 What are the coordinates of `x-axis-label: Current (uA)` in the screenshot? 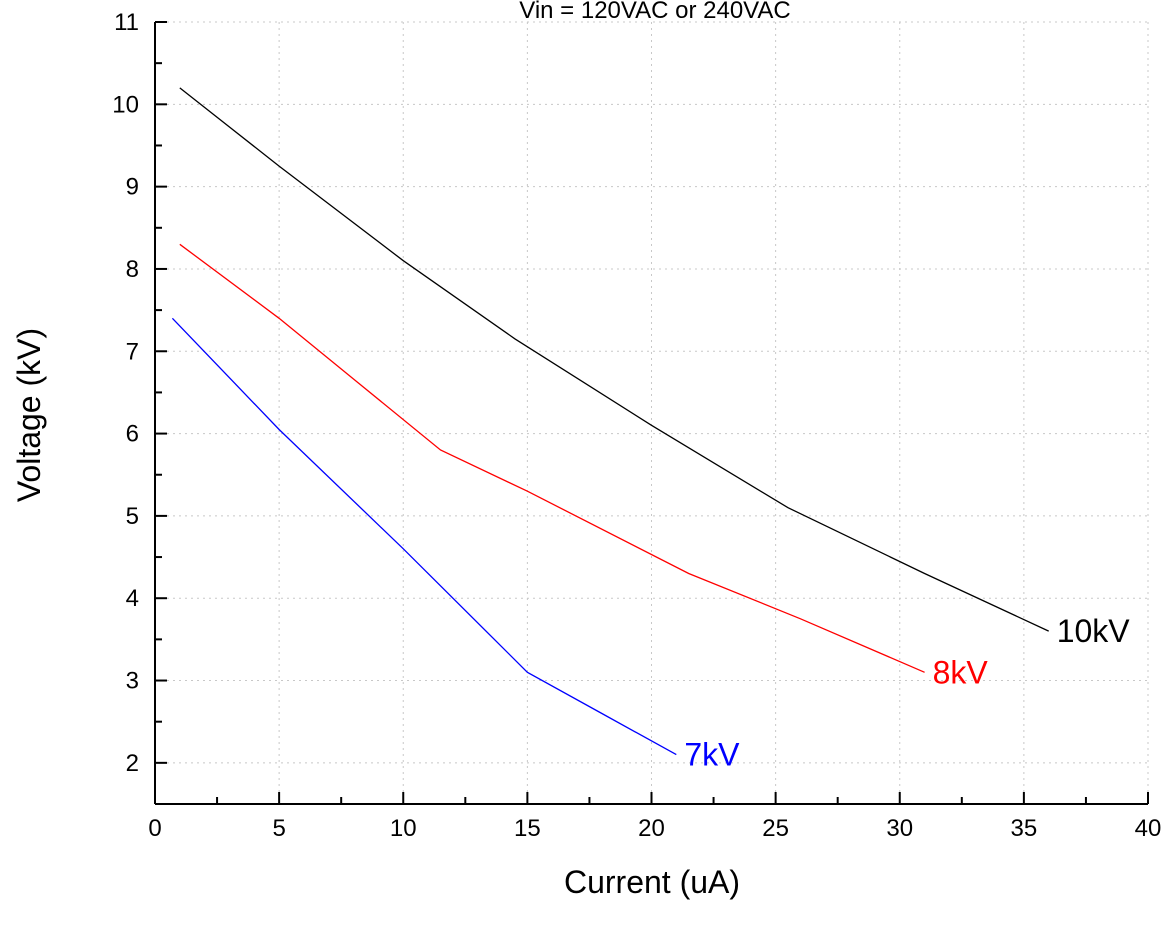 It's located at (652, 882).